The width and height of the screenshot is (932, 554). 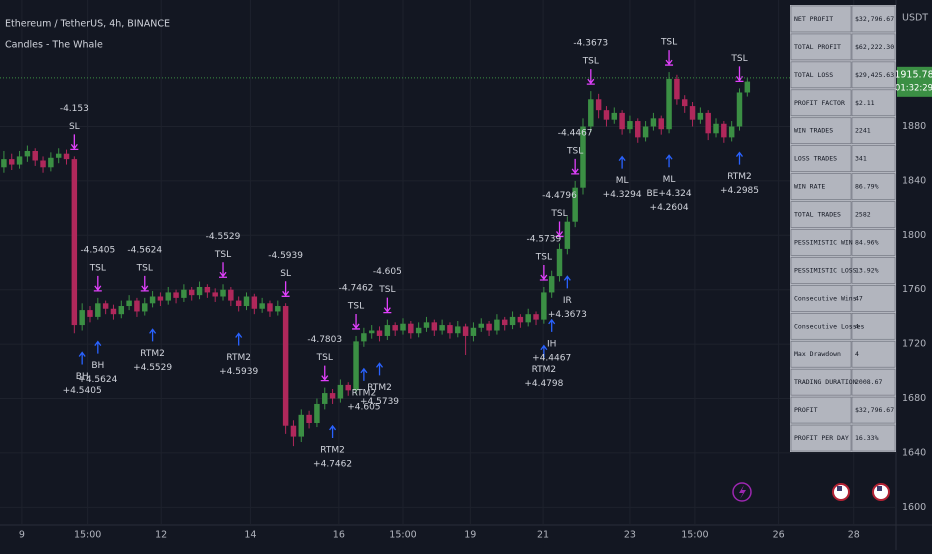 What do you see at coordinates (868, 382) in the screenshot?
I see `table-value: 2008.67` at bounding box center [868, 382].